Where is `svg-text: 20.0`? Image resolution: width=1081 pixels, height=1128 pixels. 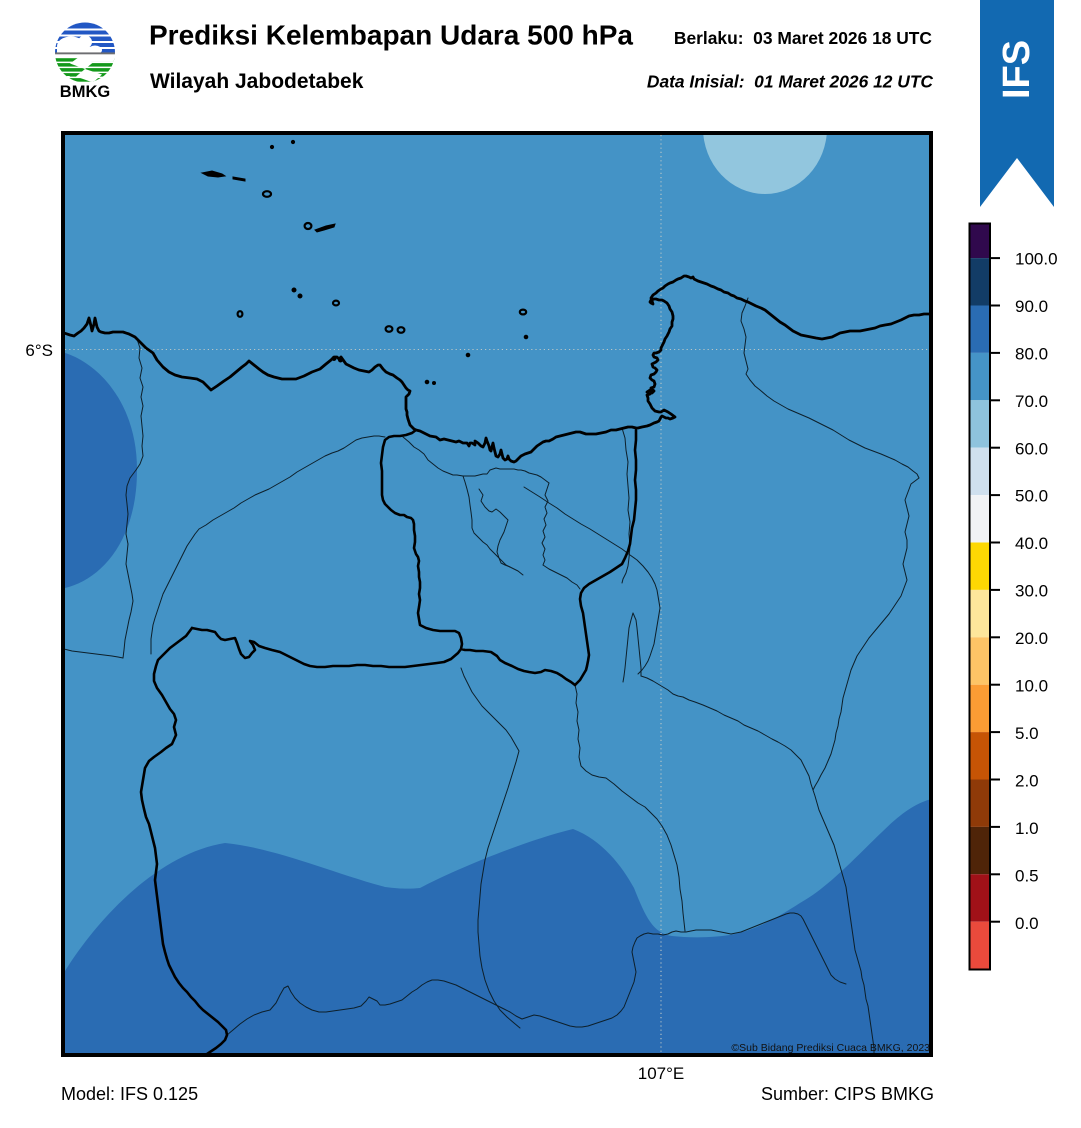
svg-text: 20.0 is located at coordinates (1031, 638).